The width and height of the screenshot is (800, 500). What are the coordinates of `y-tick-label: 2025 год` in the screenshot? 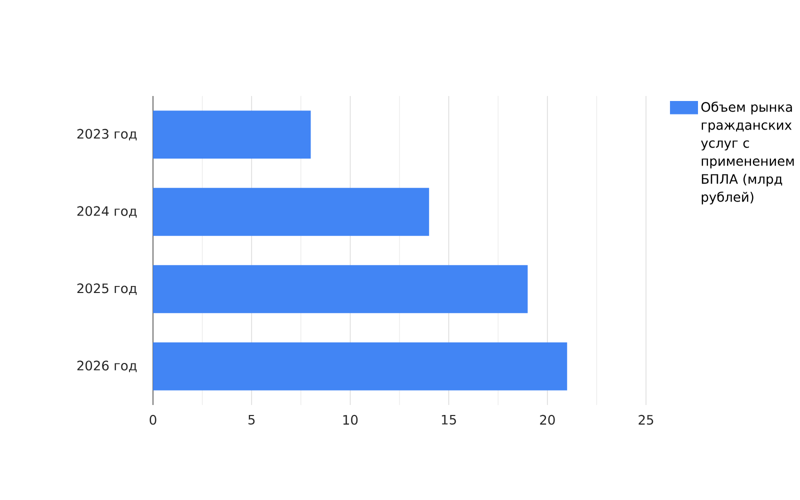 It's located at (107, 289).